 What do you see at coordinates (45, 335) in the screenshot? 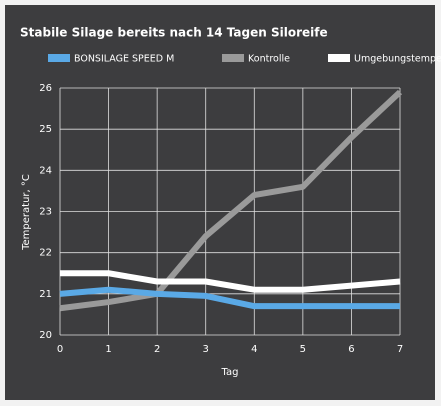
I see `y-tick-label: 20` at bounding box center [45, 335].